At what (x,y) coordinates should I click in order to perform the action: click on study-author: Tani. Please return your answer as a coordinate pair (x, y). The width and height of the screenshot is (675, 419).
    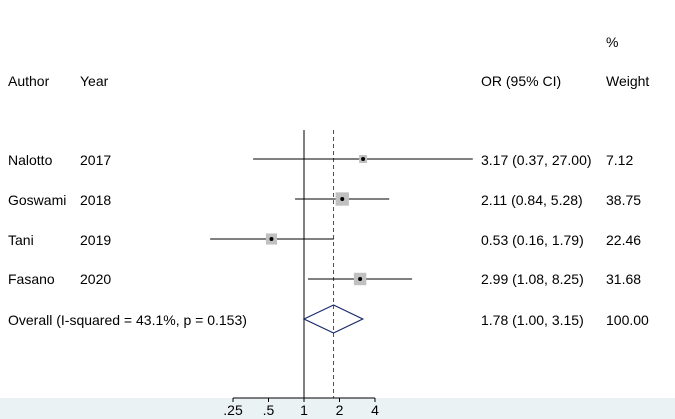
    Looking at the image, I should click on (21, 240).